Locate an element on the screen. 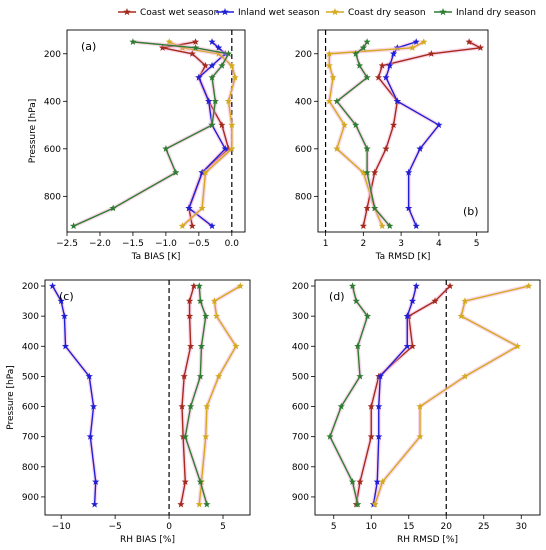 This screenshot has width=546, height=550. legend-label: Inland wet season is located at coordinates (279, 13).